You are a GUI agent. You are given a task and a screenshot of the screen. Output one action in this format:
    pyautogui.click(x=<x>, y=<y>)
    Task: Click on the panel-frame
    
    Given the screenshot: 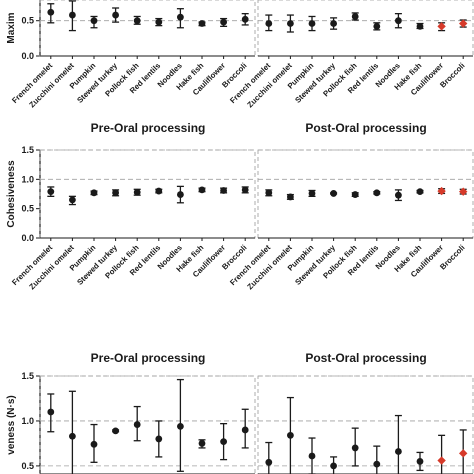 What is the action you would take?
    pyautogui.click(x=147, y=194)
    